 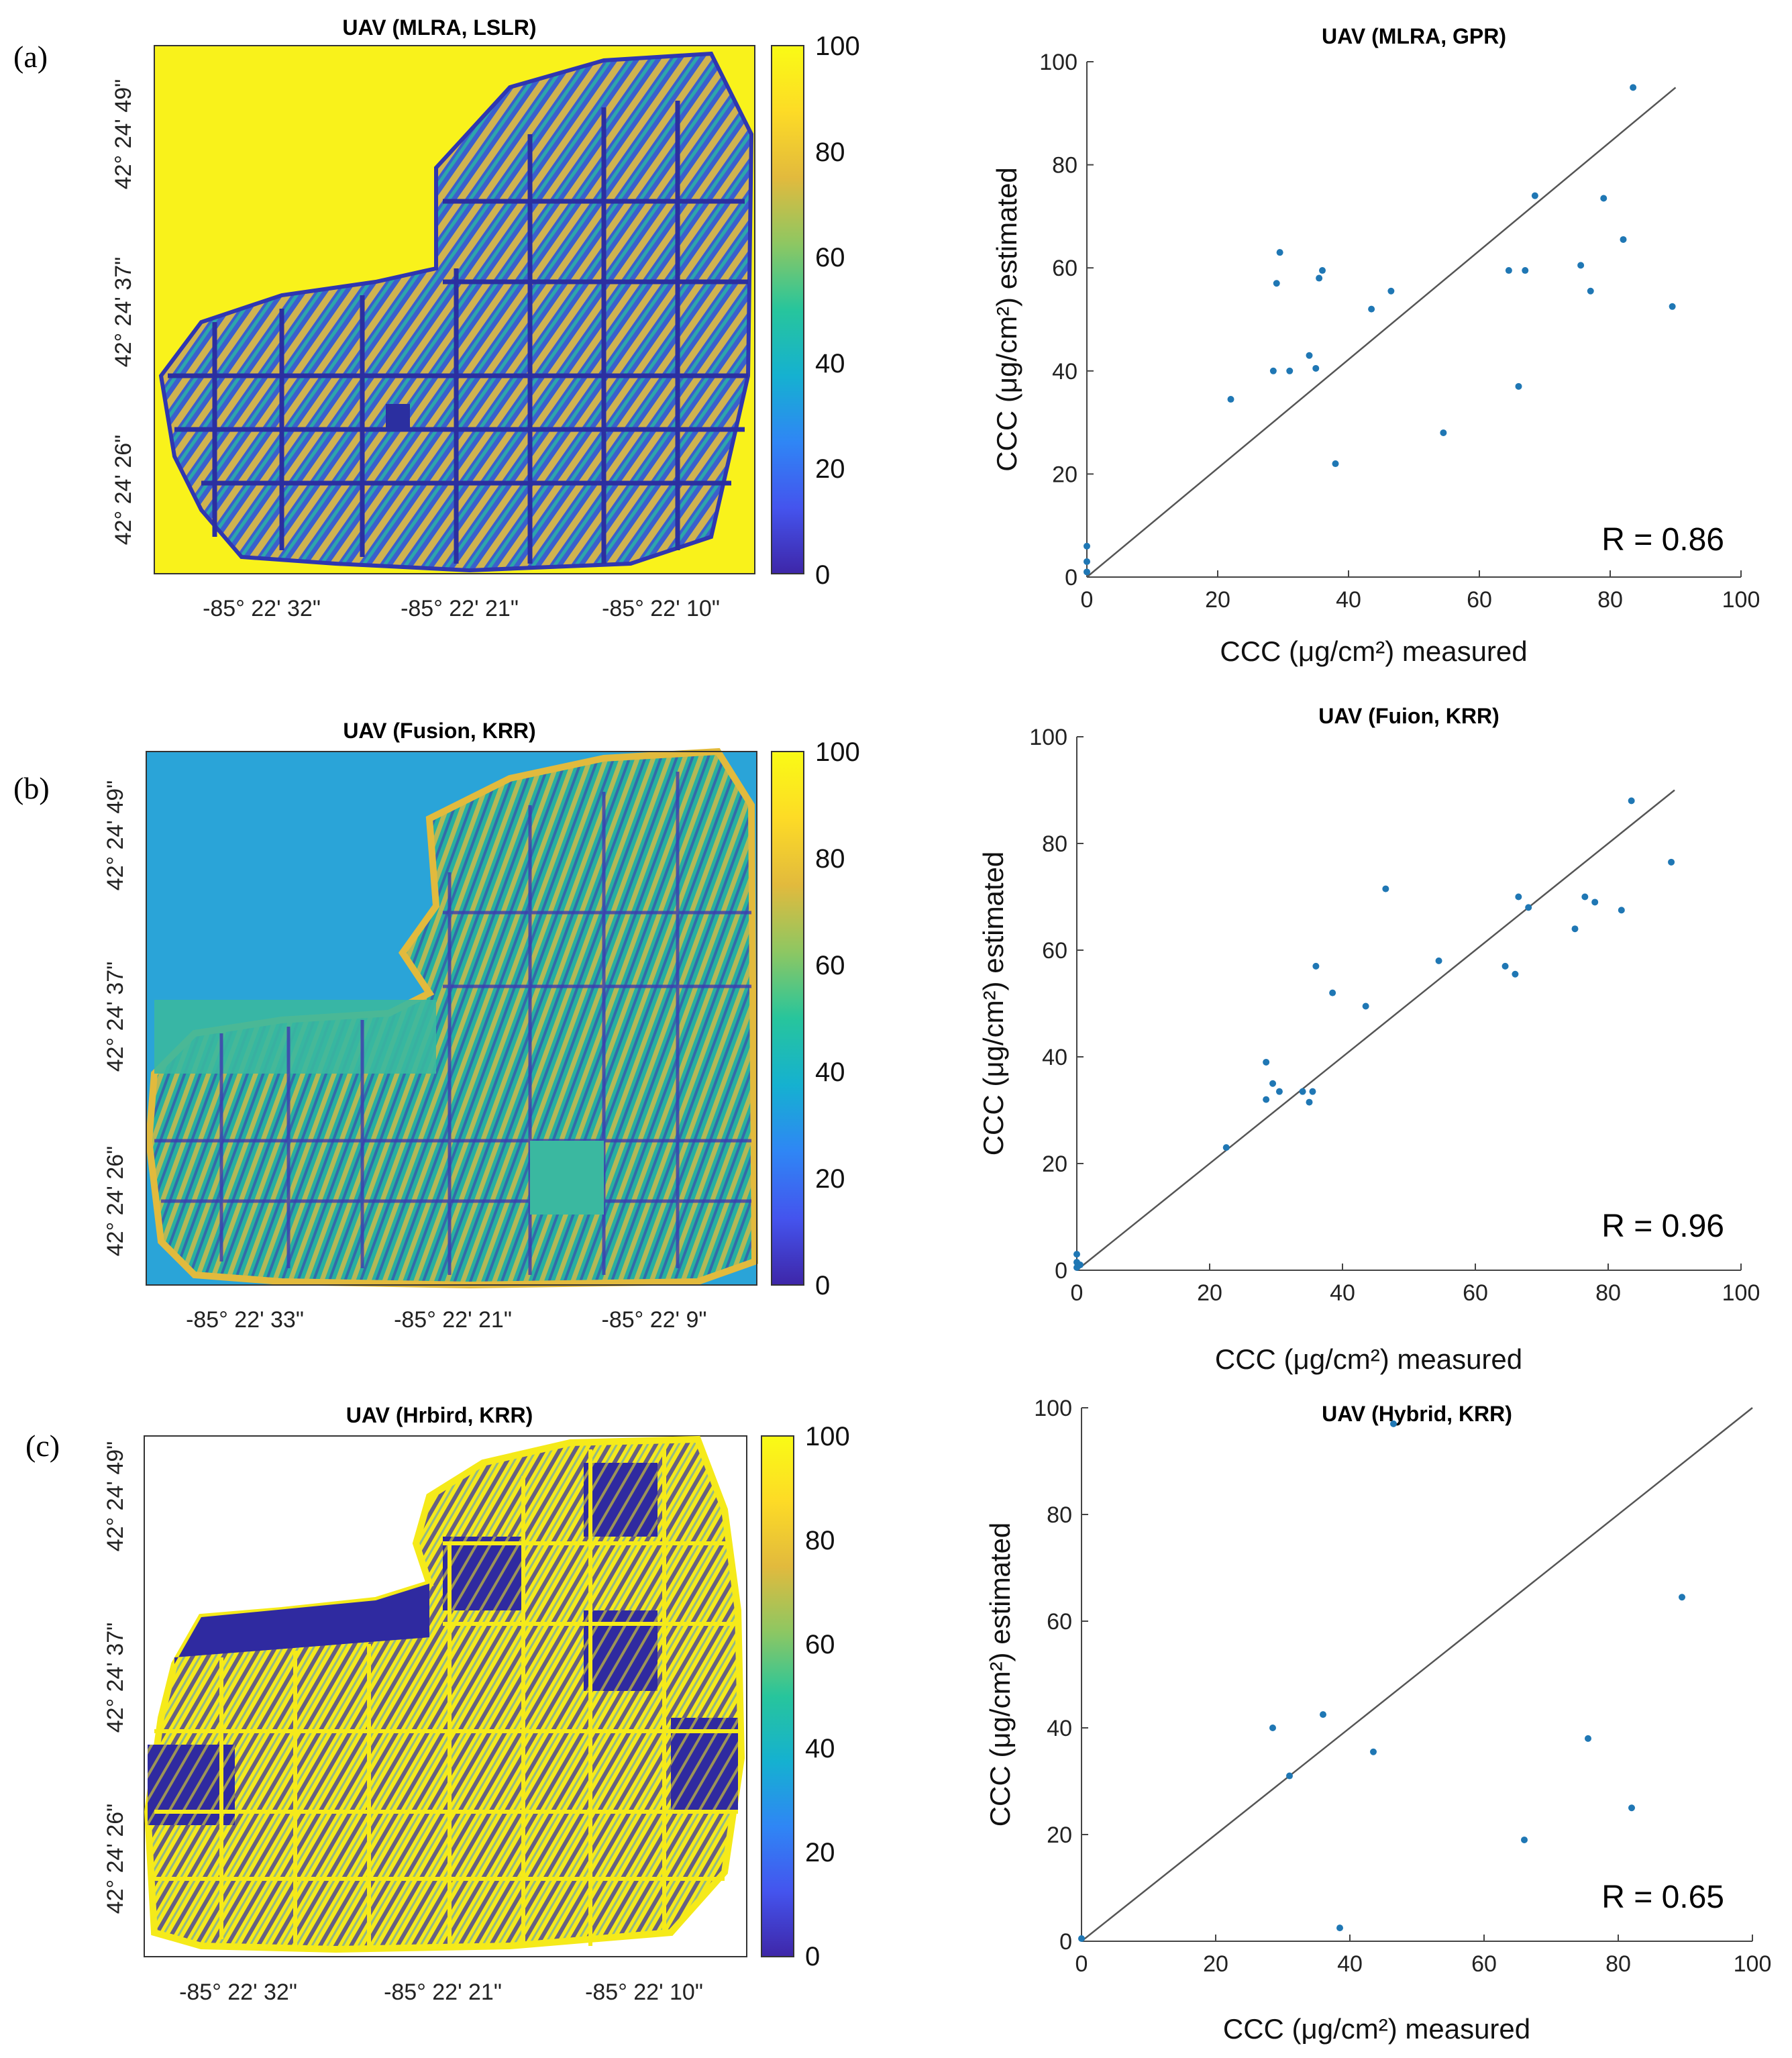 I want to click on panel-label-a: (a), so click(x=30, y=57).